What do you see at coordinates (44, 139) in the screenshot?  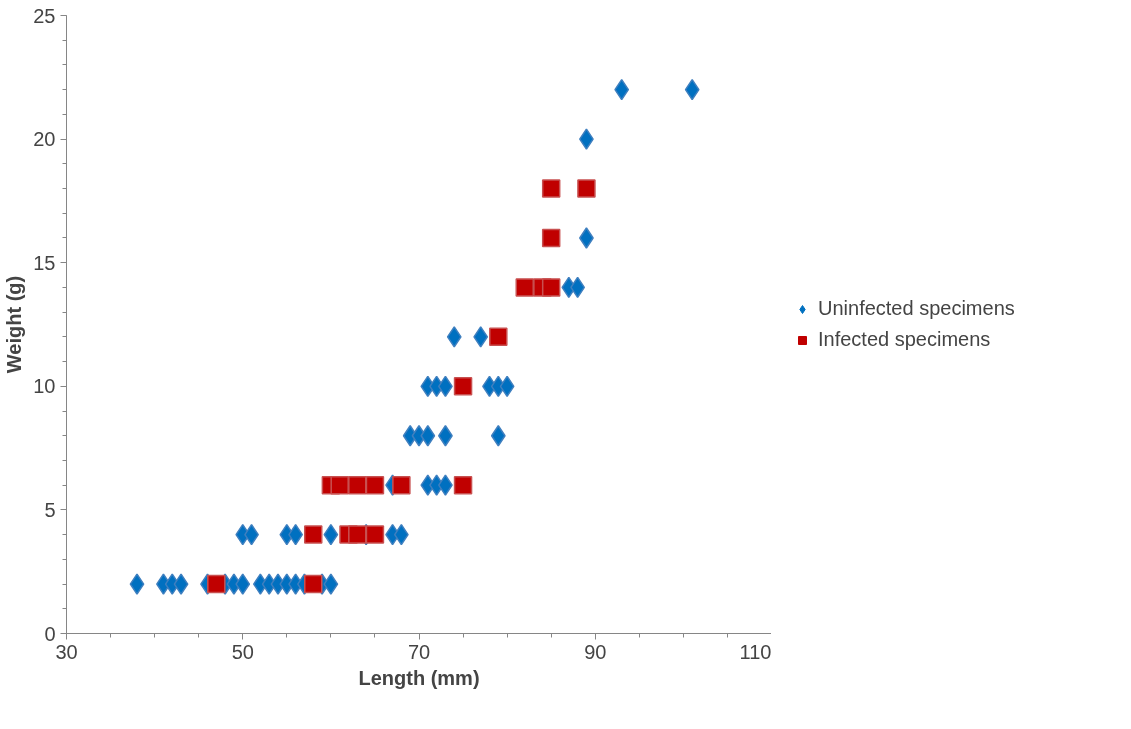 I see `y-tick-label: 20` at bounding box center [44, 139].